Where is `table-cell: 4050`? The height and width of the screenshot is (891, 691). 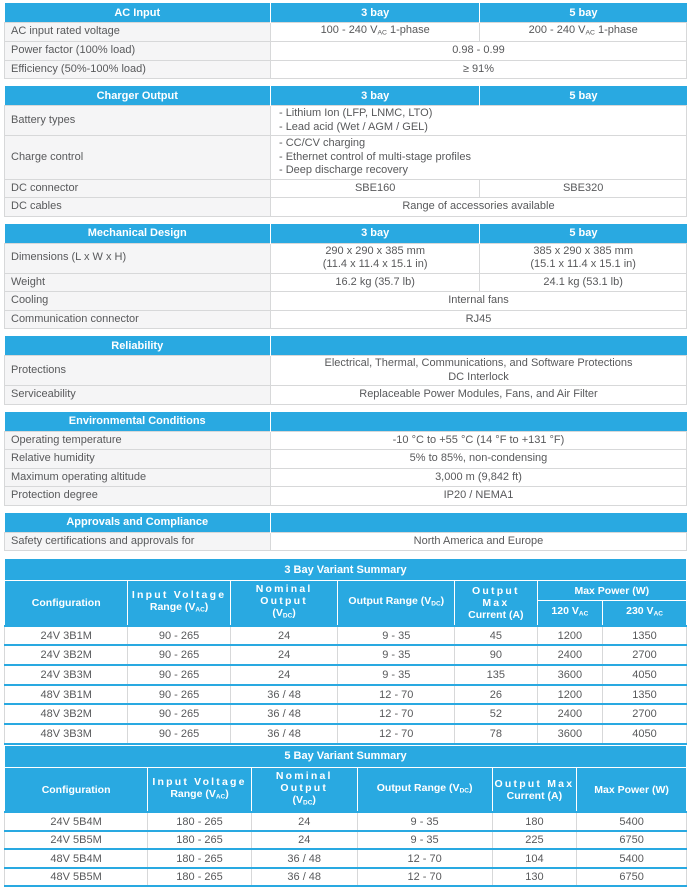
table-cell: 4050 is located at coordinates (644, 674).